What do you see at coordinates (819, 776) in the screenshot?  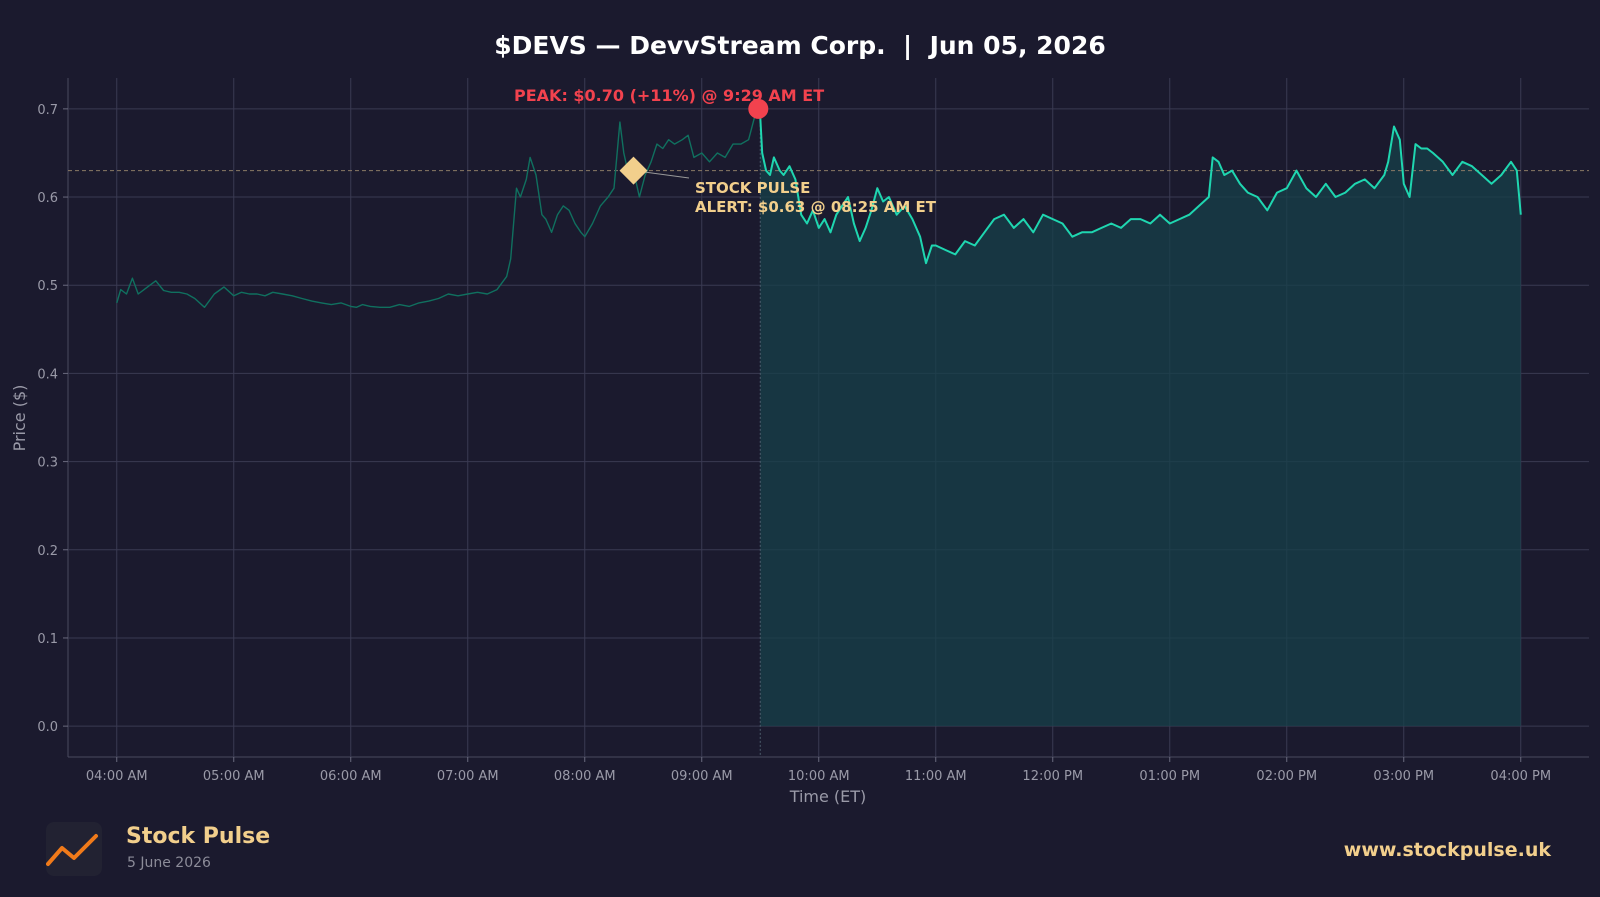 I see `x-tick-label: 10:00 AM` at bounding box center [819, 776].